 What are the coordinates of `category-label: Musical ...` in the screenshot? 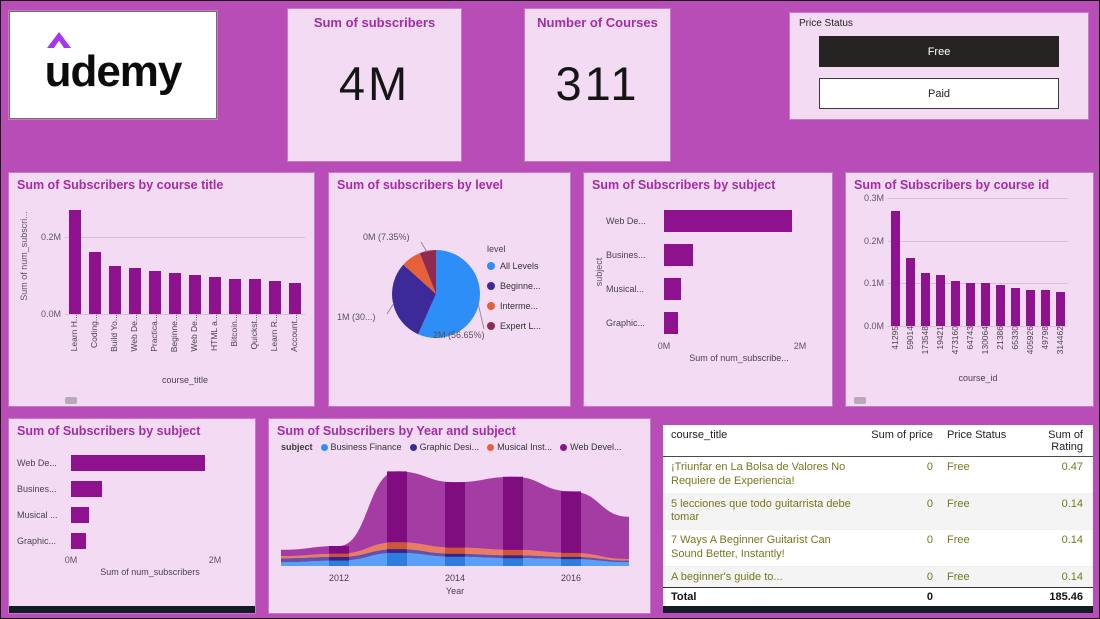 It's located at (37, 515).